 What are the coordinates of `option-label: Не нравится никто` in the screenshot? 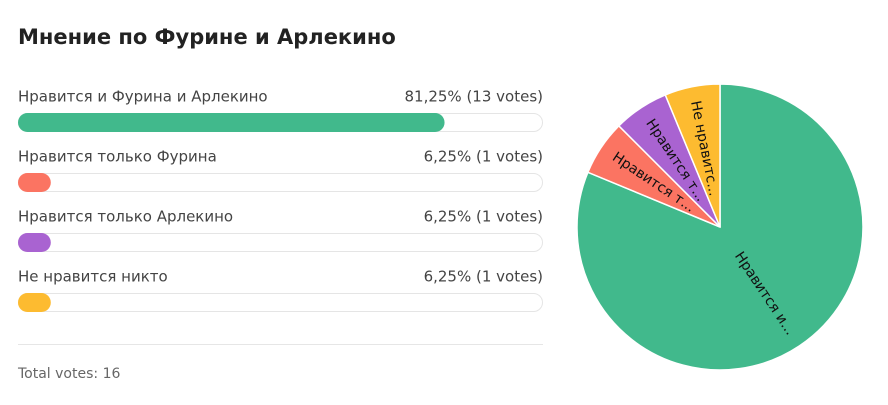 It's located at (93, 277).